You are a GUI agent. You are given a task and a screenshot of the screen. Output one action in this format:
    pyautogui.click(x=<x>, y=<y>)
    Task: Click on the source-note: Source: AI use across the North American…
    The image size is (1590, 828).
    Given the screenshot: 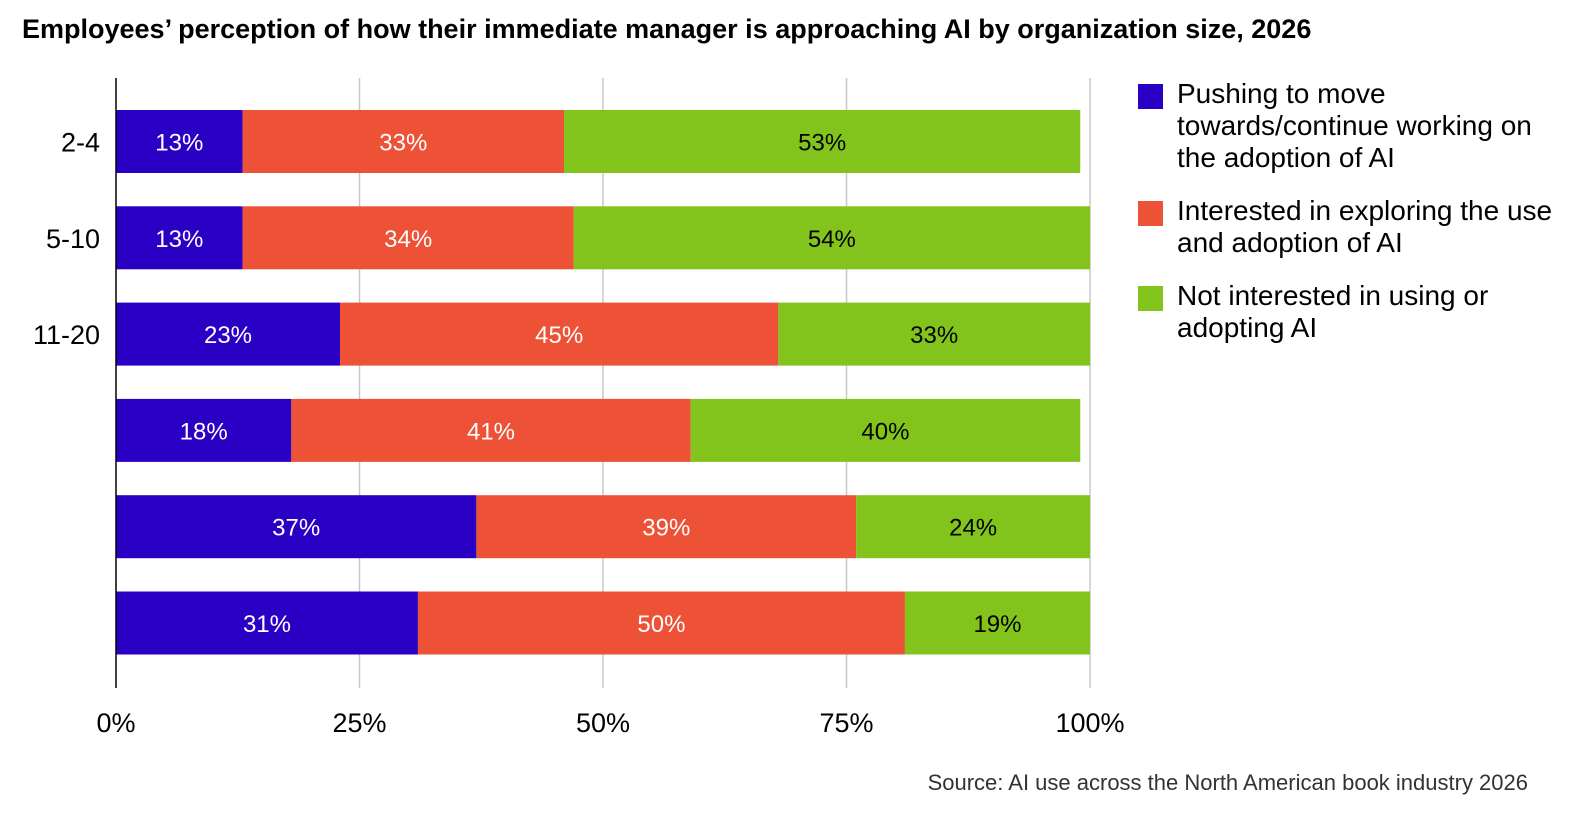 What is the action you would take?
    pyautogui.click(x=1227, y=782)
    